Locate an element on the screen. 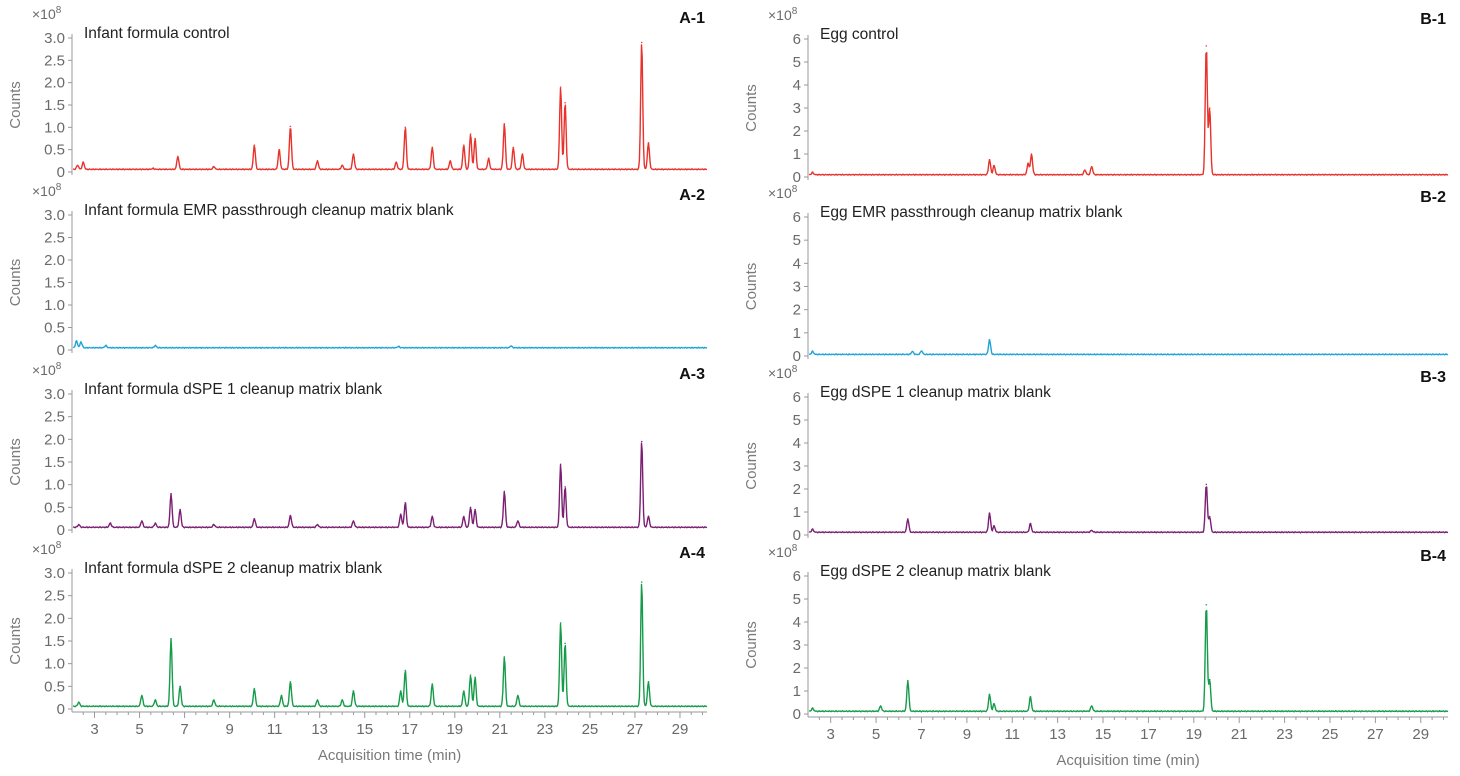 This screenshot has width=1460, height=776. panel-id-label: B-2 is located at coordinates (1433, 197).